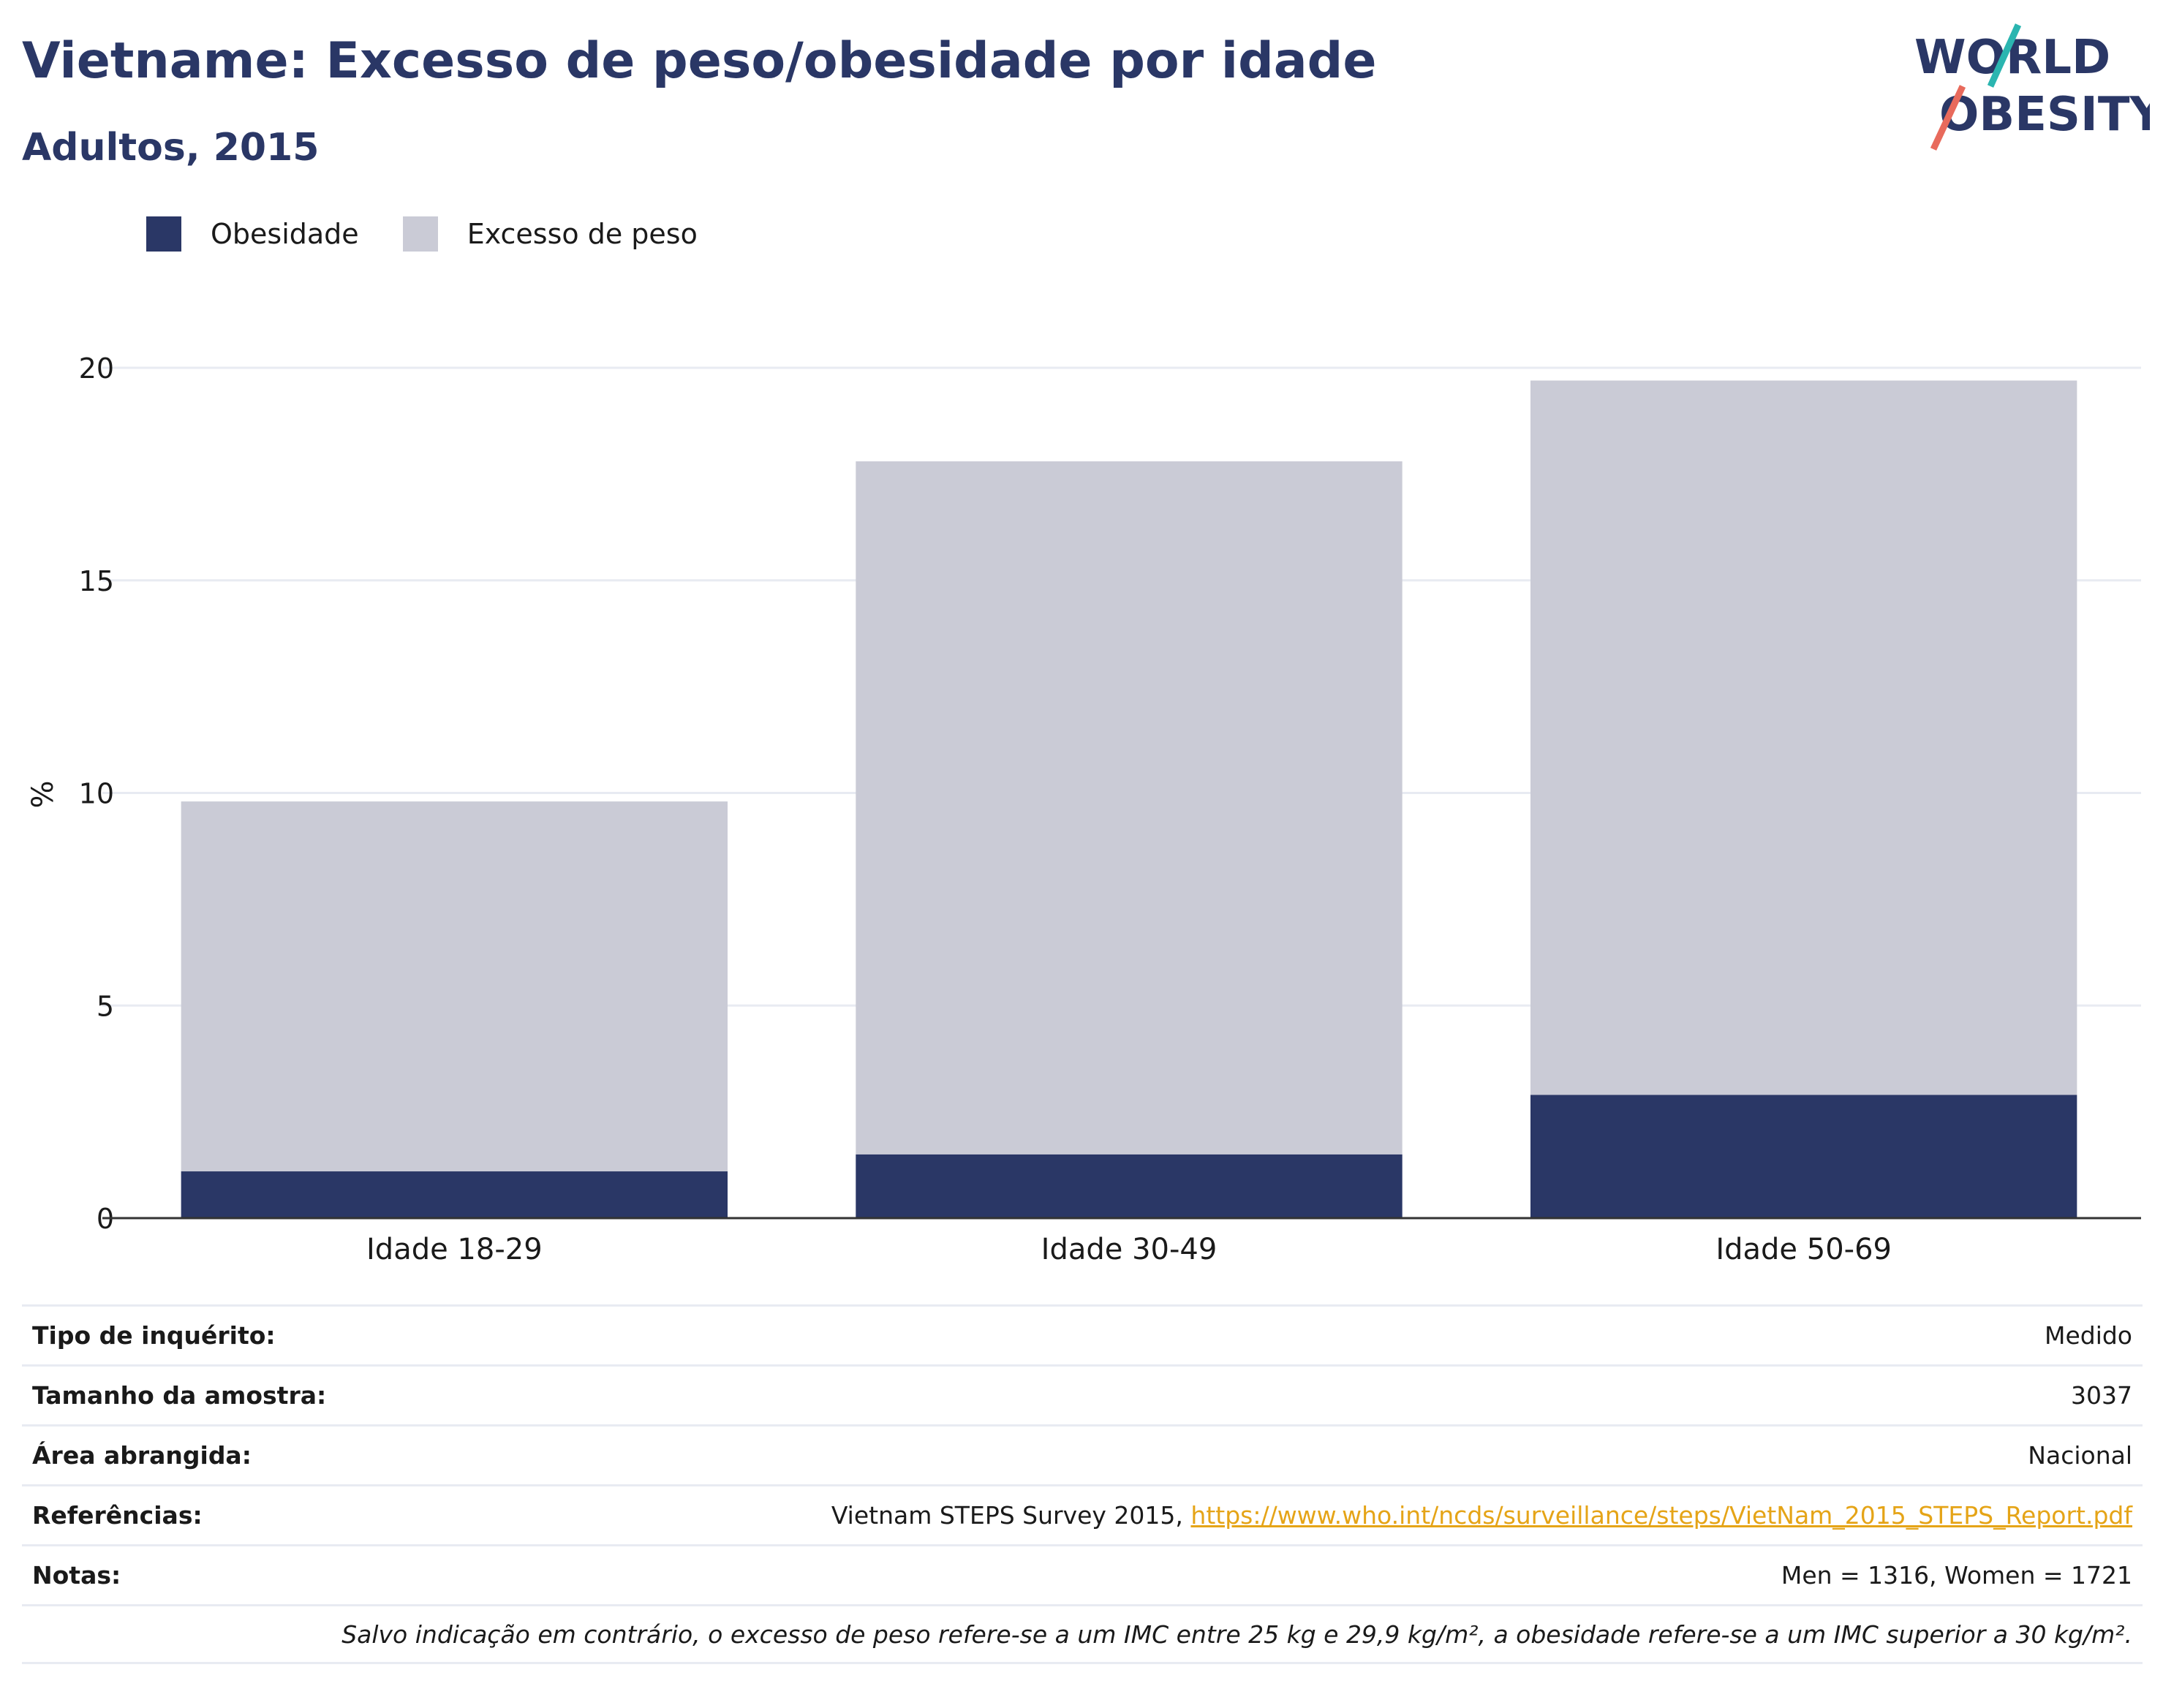 The image size is (2163, 1708). What do you see at coordinates (180, 1395) in the screenshot?
I see `info-label: Tamanho da amostra:` at bounding box center [180, 1395].